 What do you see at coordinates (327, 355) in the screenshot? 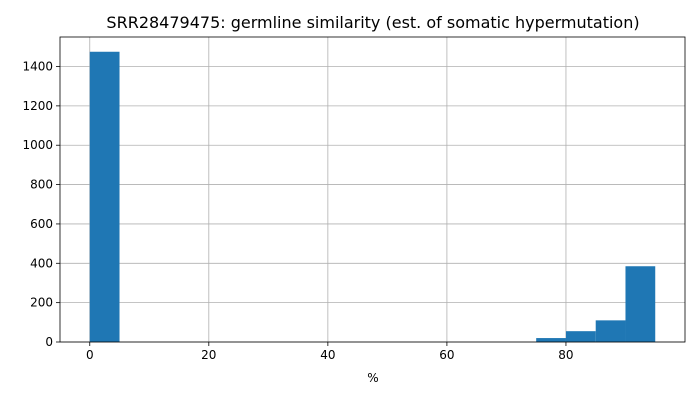
I see `x-tick-label: 40` at bounding box center [327, 355].